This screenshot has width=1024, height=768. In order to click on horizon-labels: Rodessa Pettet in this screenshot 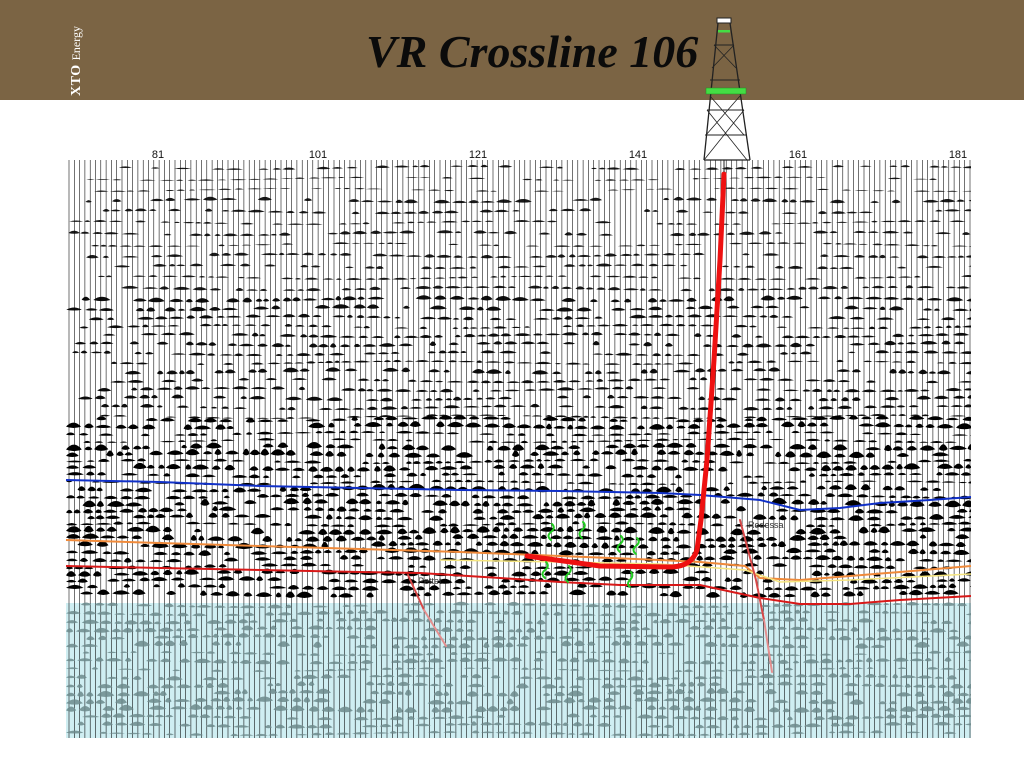, I will do `click(601, 553)`.